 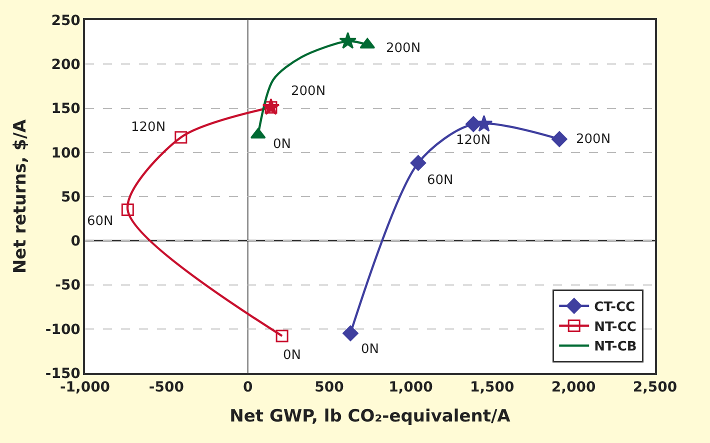 What do you see at coordinates (66, 20) in the screenshot?
I see `y-tick-label: 250` at bounding box center [66, 20].